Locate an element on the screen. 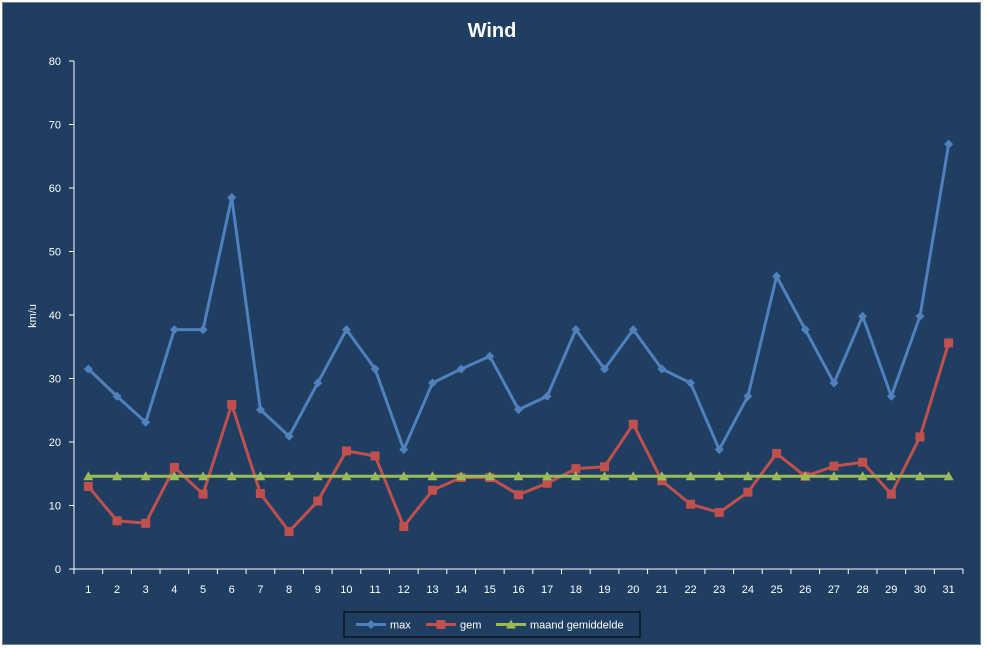 This screenshot has height=648, width=987. x-tick-label: 15 is located at coordinates (490, 590).